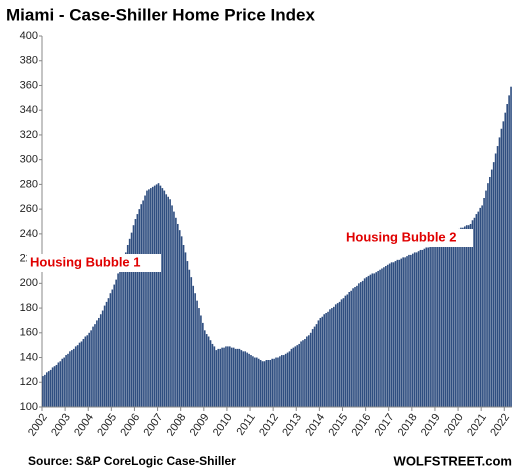 This screenshot has width=517, height=472. Describe the element at coordinates (132, 461) in the screenshot. I see `source: Source: S&P CoreLogic Case-Shiller` at that location.